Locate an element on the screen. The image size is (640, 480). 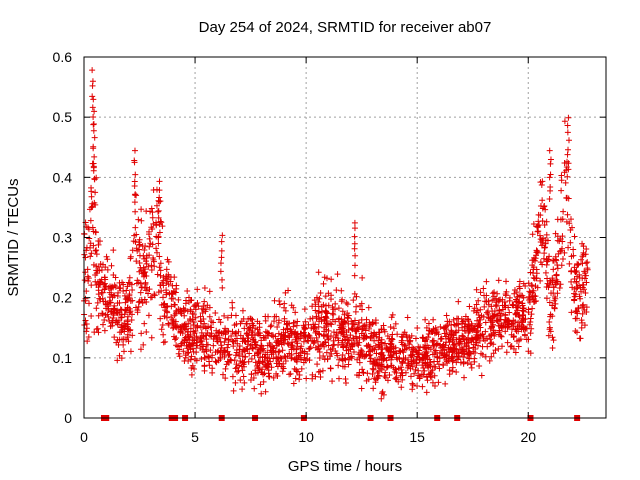
x-tick-label: 0 is located at coordinates (84, 437).